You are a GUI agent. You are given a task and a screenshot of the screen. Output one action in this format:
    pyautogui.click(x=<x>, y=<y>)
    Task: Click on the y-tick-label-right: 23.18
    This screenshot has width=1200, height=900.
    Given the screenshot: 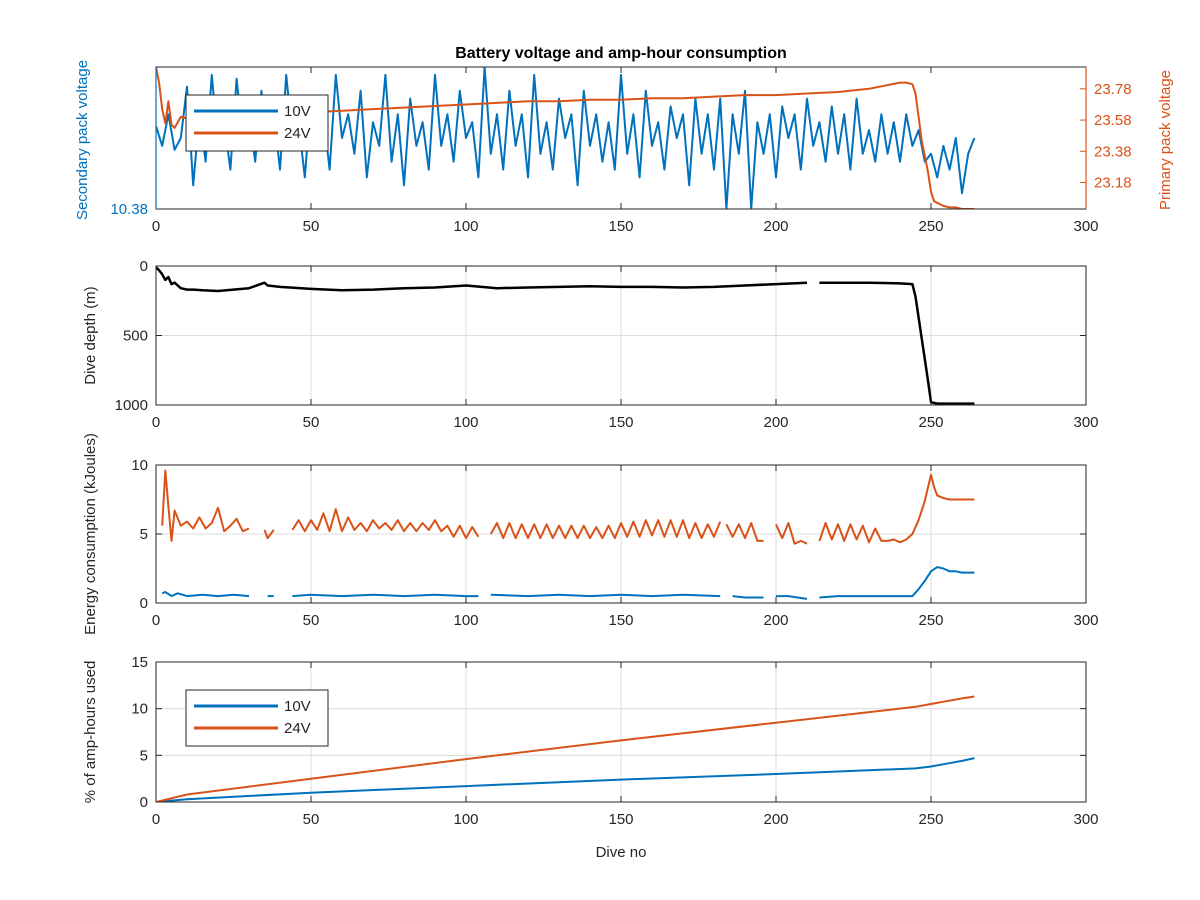 What is the action you would take?
    pyautogui.click(x=1113, y=182)
    